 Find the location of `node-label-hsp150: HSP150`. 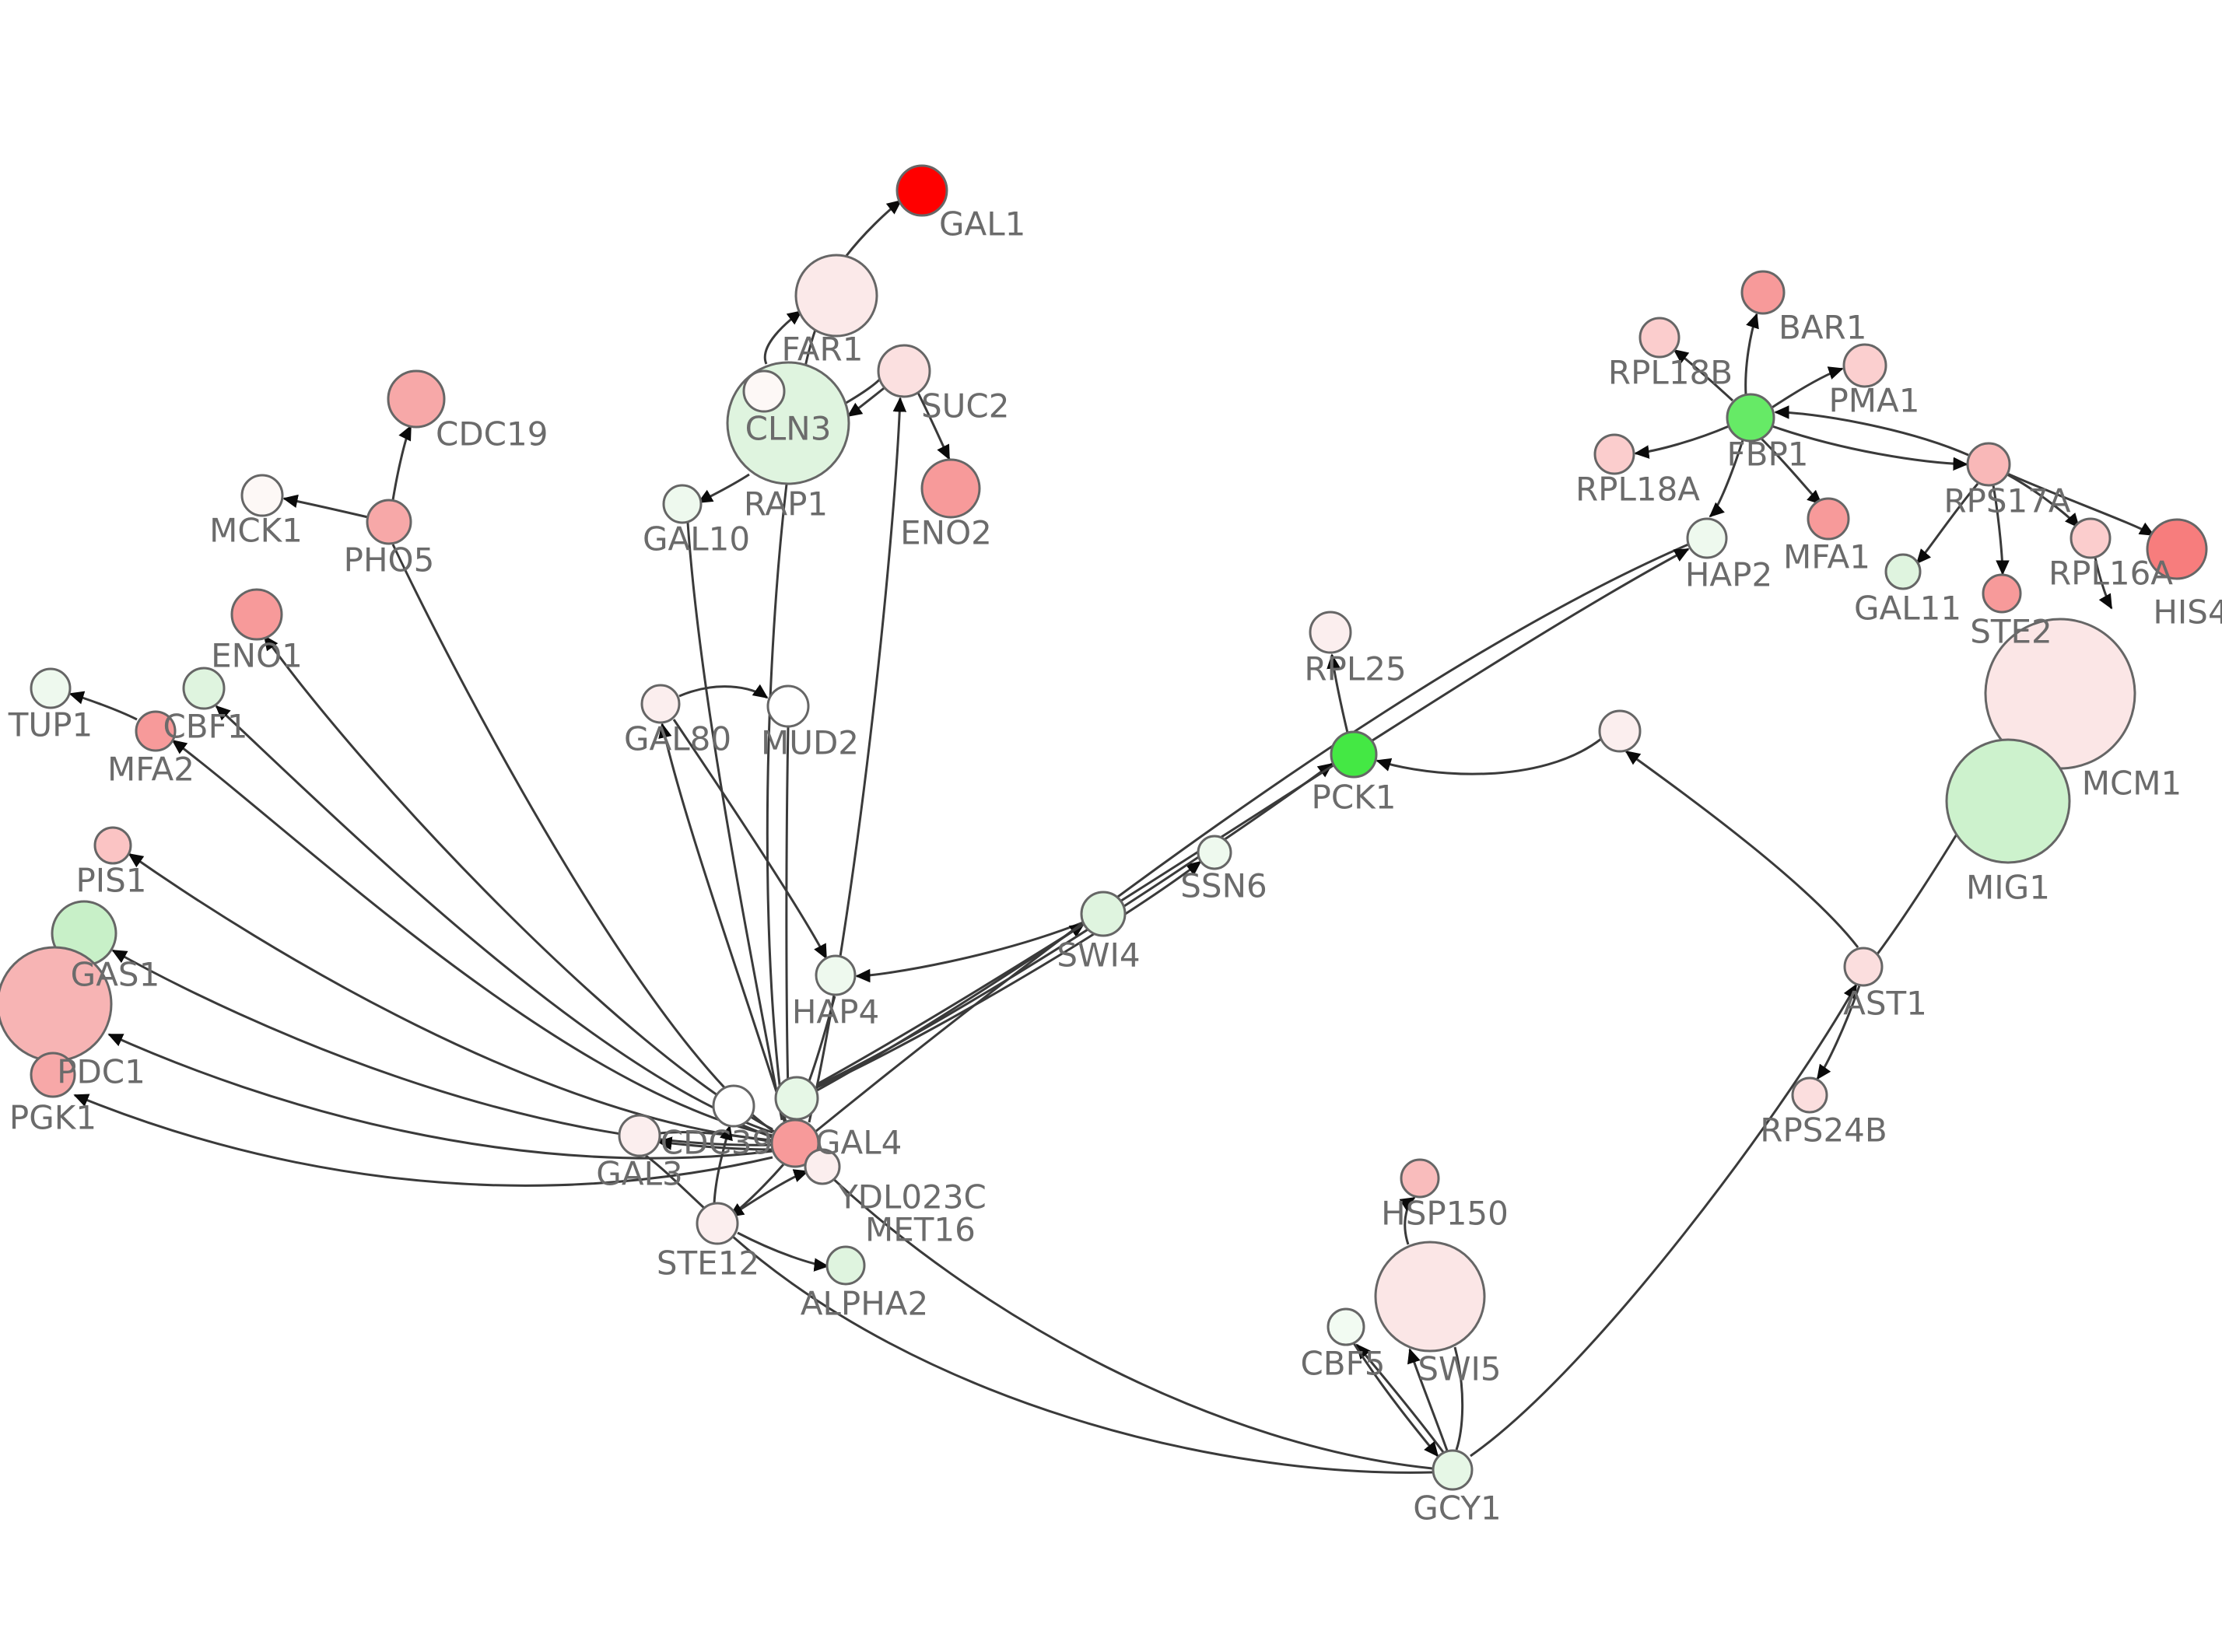

node-label-hsp150: HSP150 is located at coordinates (1445, 1214).